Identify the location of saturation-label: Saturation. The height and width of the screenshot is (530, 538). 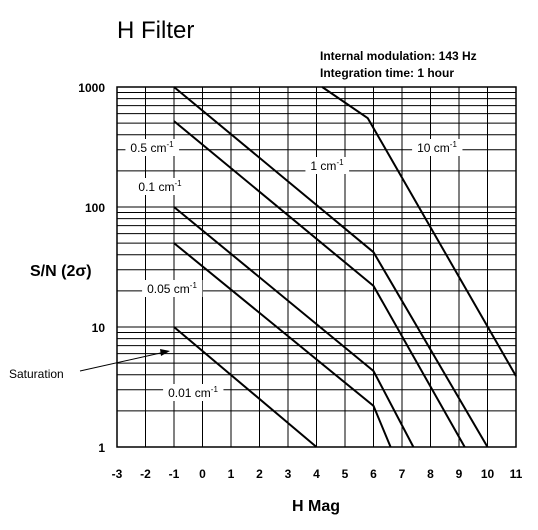
(36, 374).